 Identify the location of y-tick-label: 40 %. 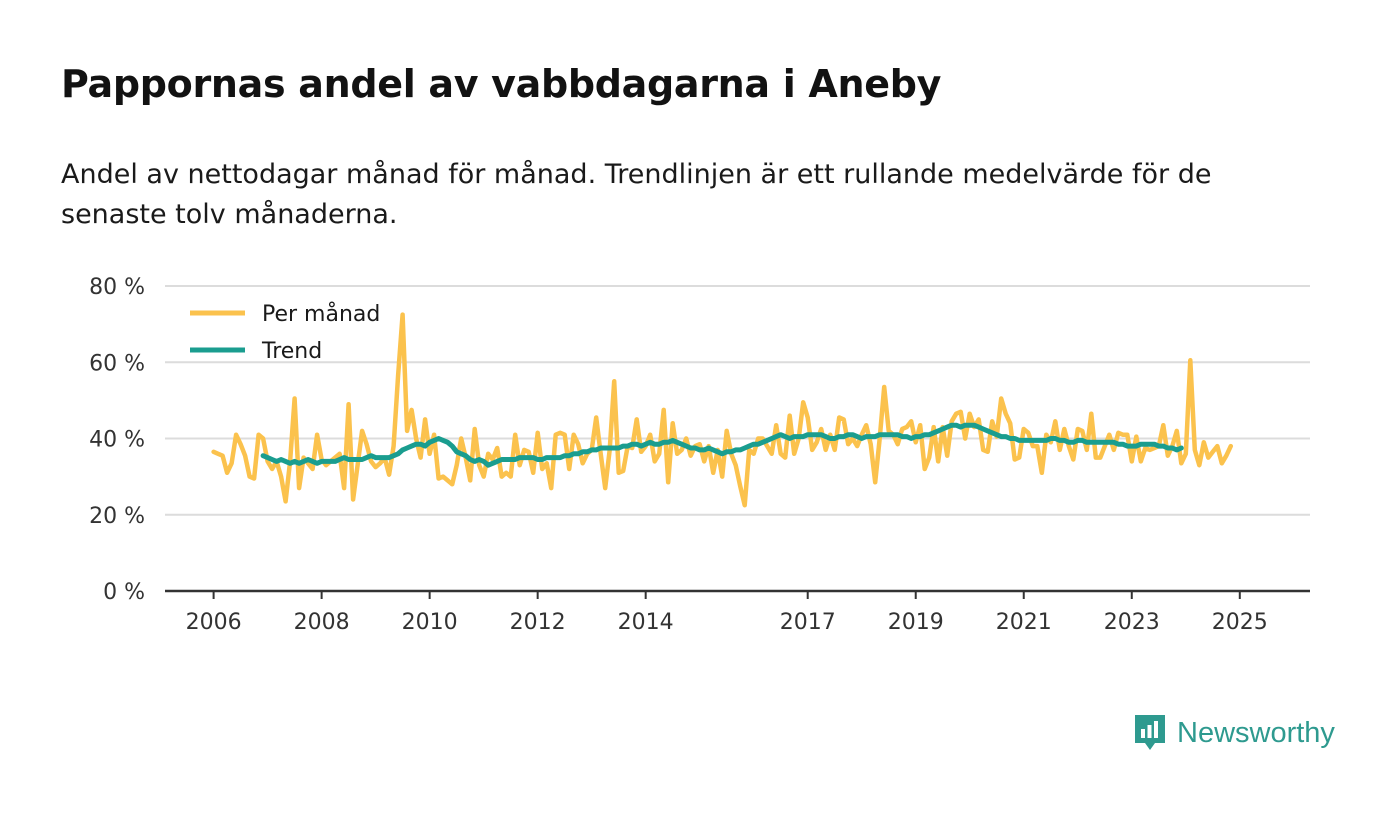
(117, 440).